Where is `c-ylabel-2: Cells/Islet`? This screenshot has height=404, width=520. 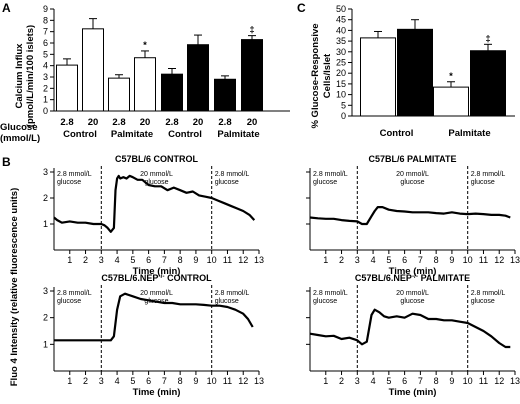 c-ylabel-2: Cells/Islet is located at coordinates (327, 75).